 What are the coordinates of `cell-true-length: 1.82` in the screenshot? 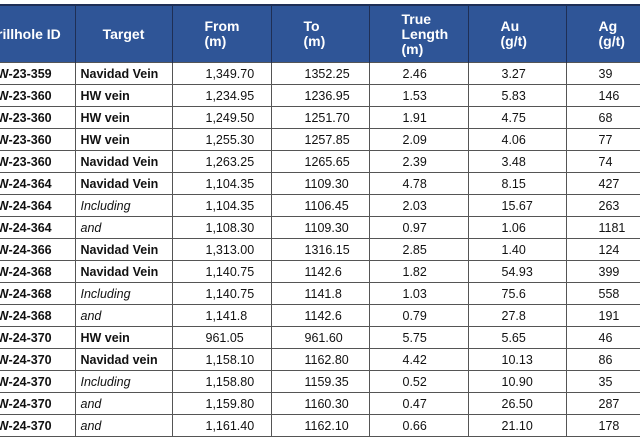 It's located at (418, 271).